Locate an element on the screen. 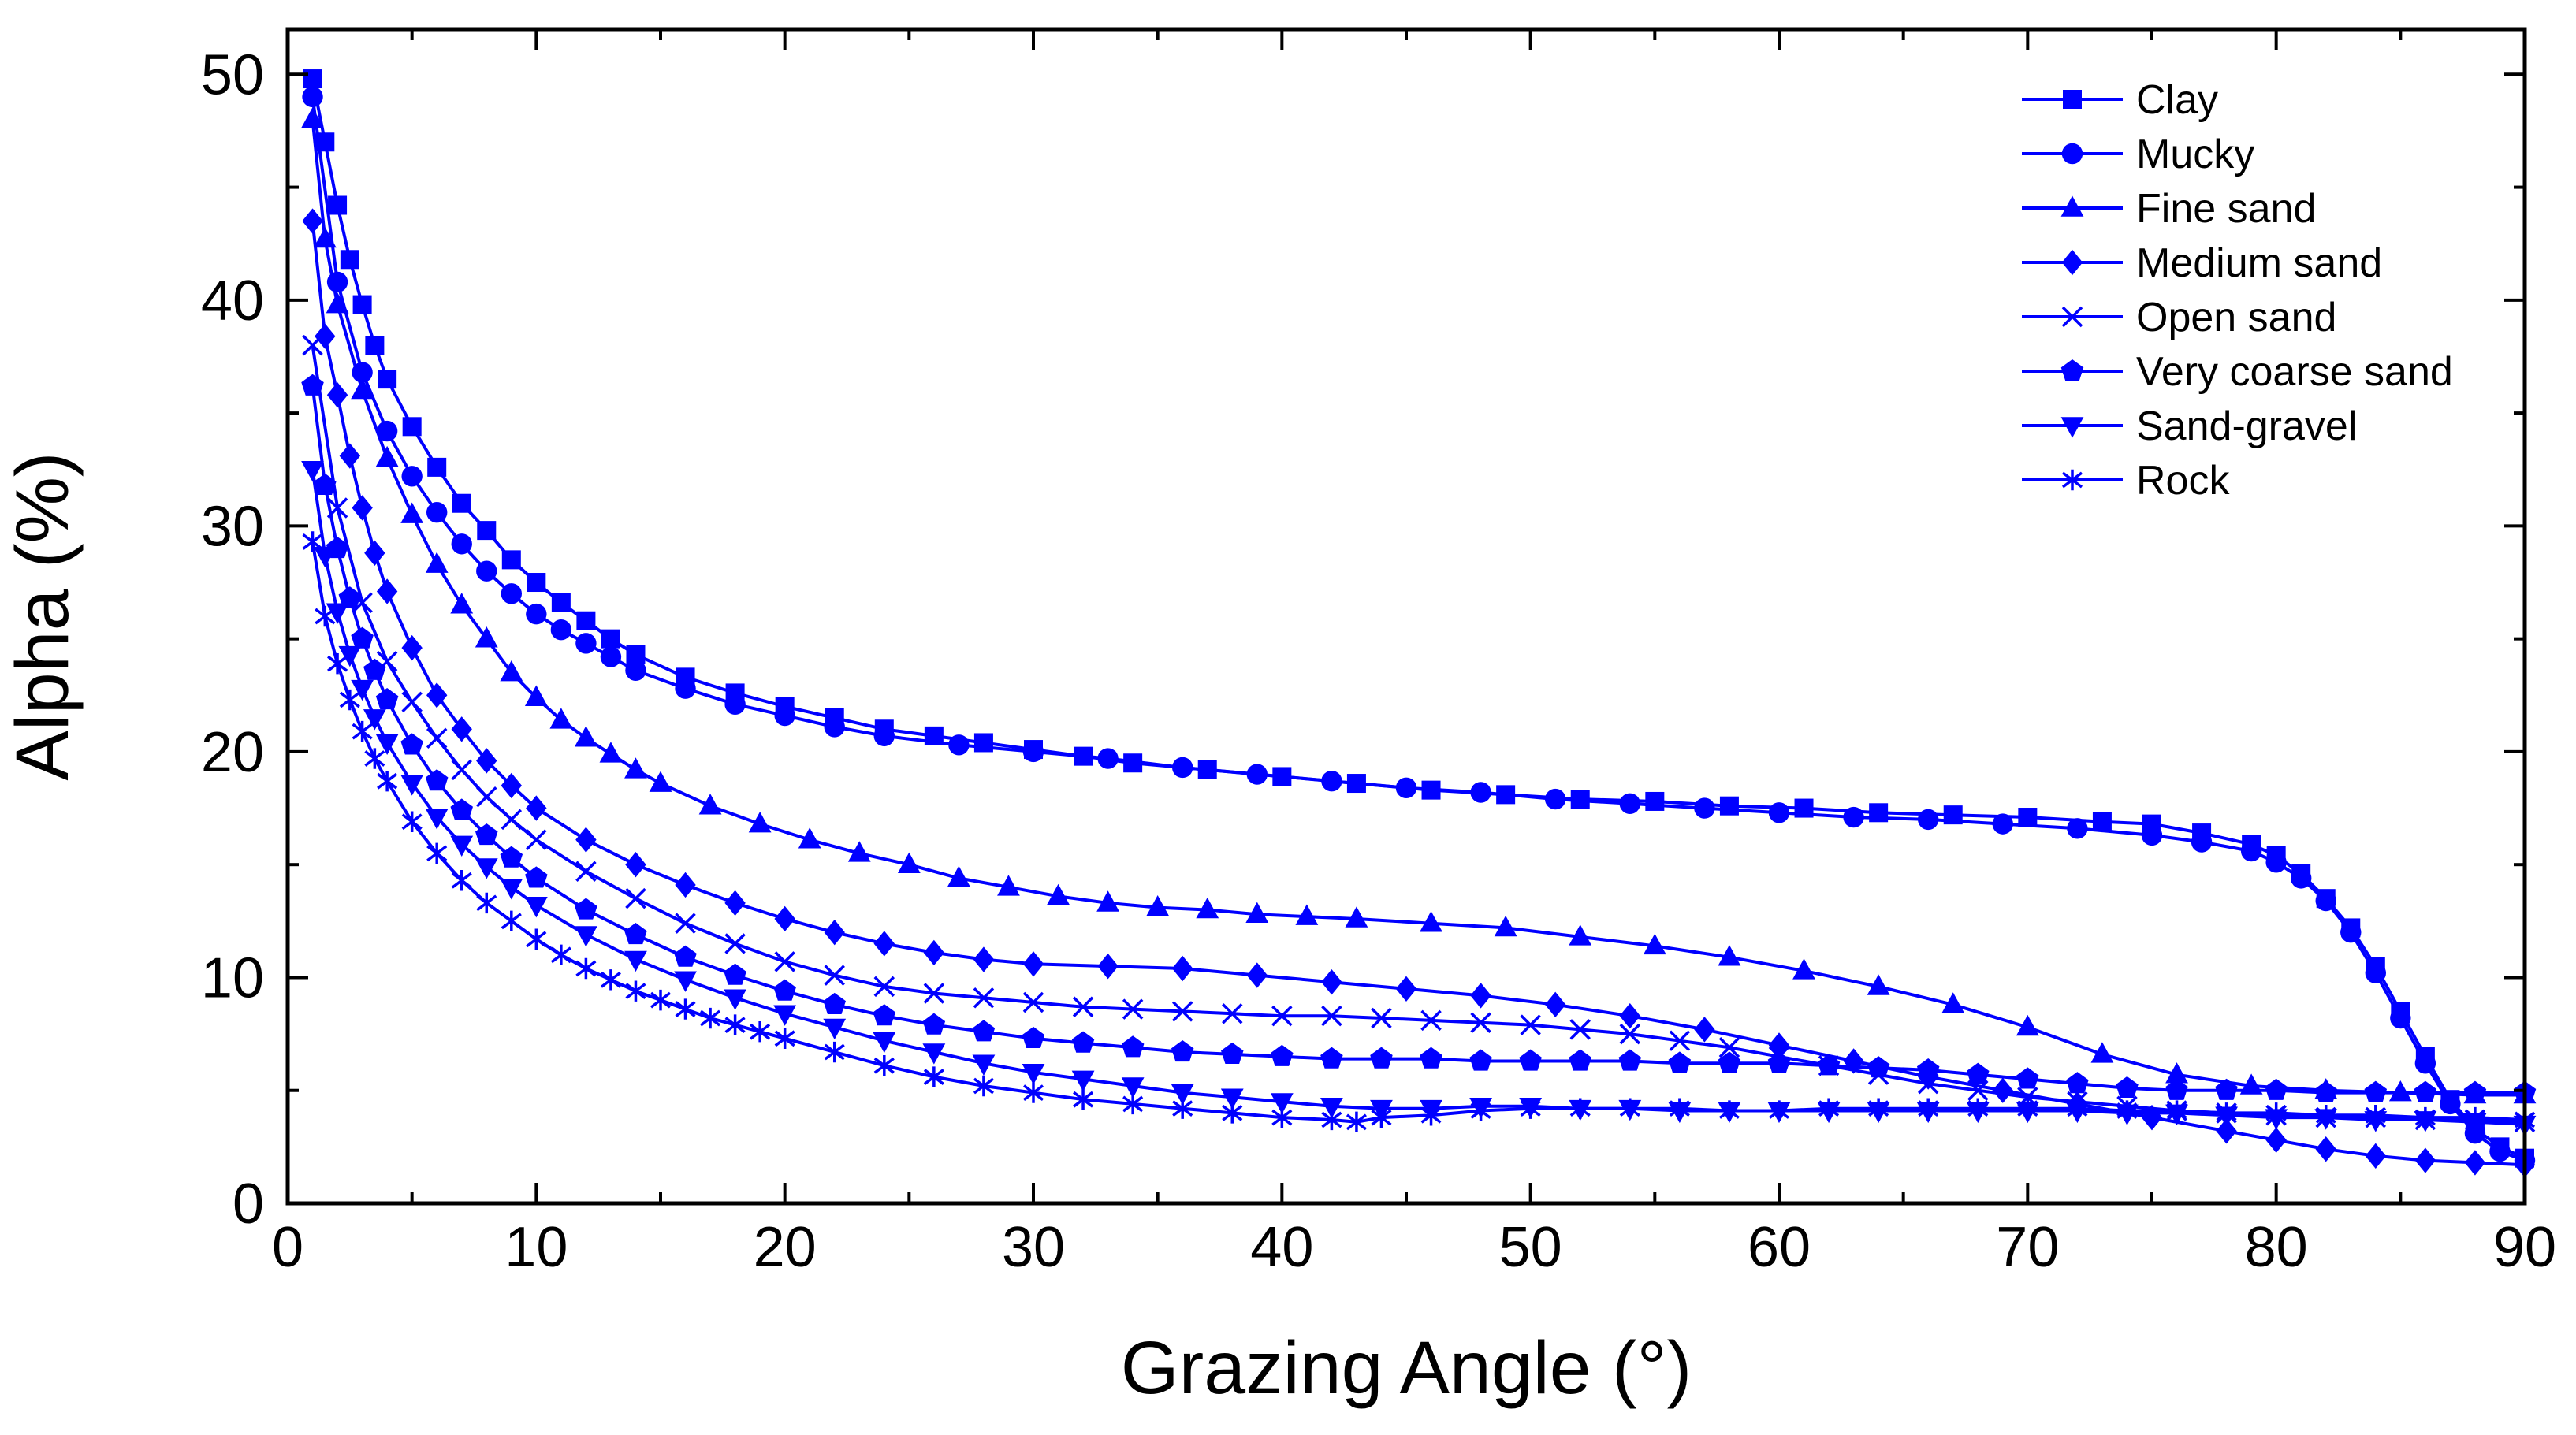  legend-entry-medium-sand: Medium sand is located at coordinates (2202, 263).